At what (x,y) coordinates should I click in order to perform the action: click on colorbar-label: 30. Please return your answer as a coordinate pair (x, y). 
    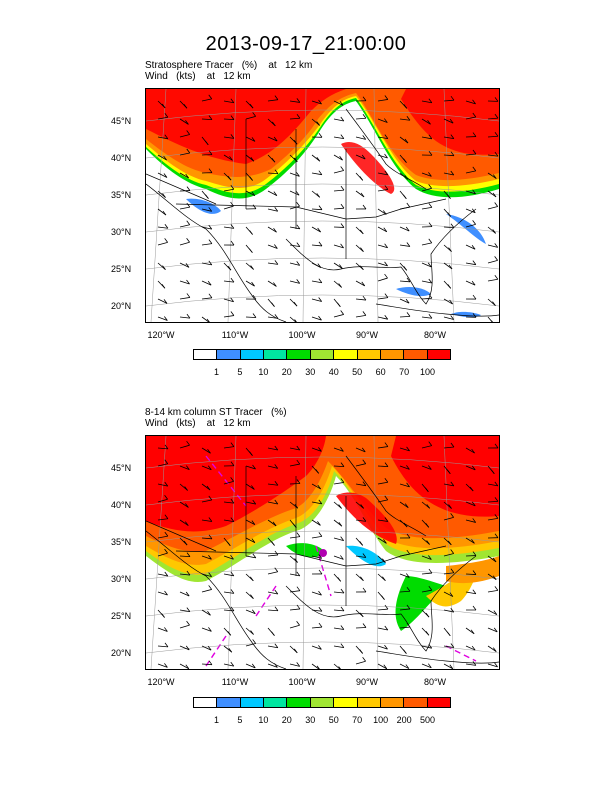
    Looking at the image, I should click on (310, 720).